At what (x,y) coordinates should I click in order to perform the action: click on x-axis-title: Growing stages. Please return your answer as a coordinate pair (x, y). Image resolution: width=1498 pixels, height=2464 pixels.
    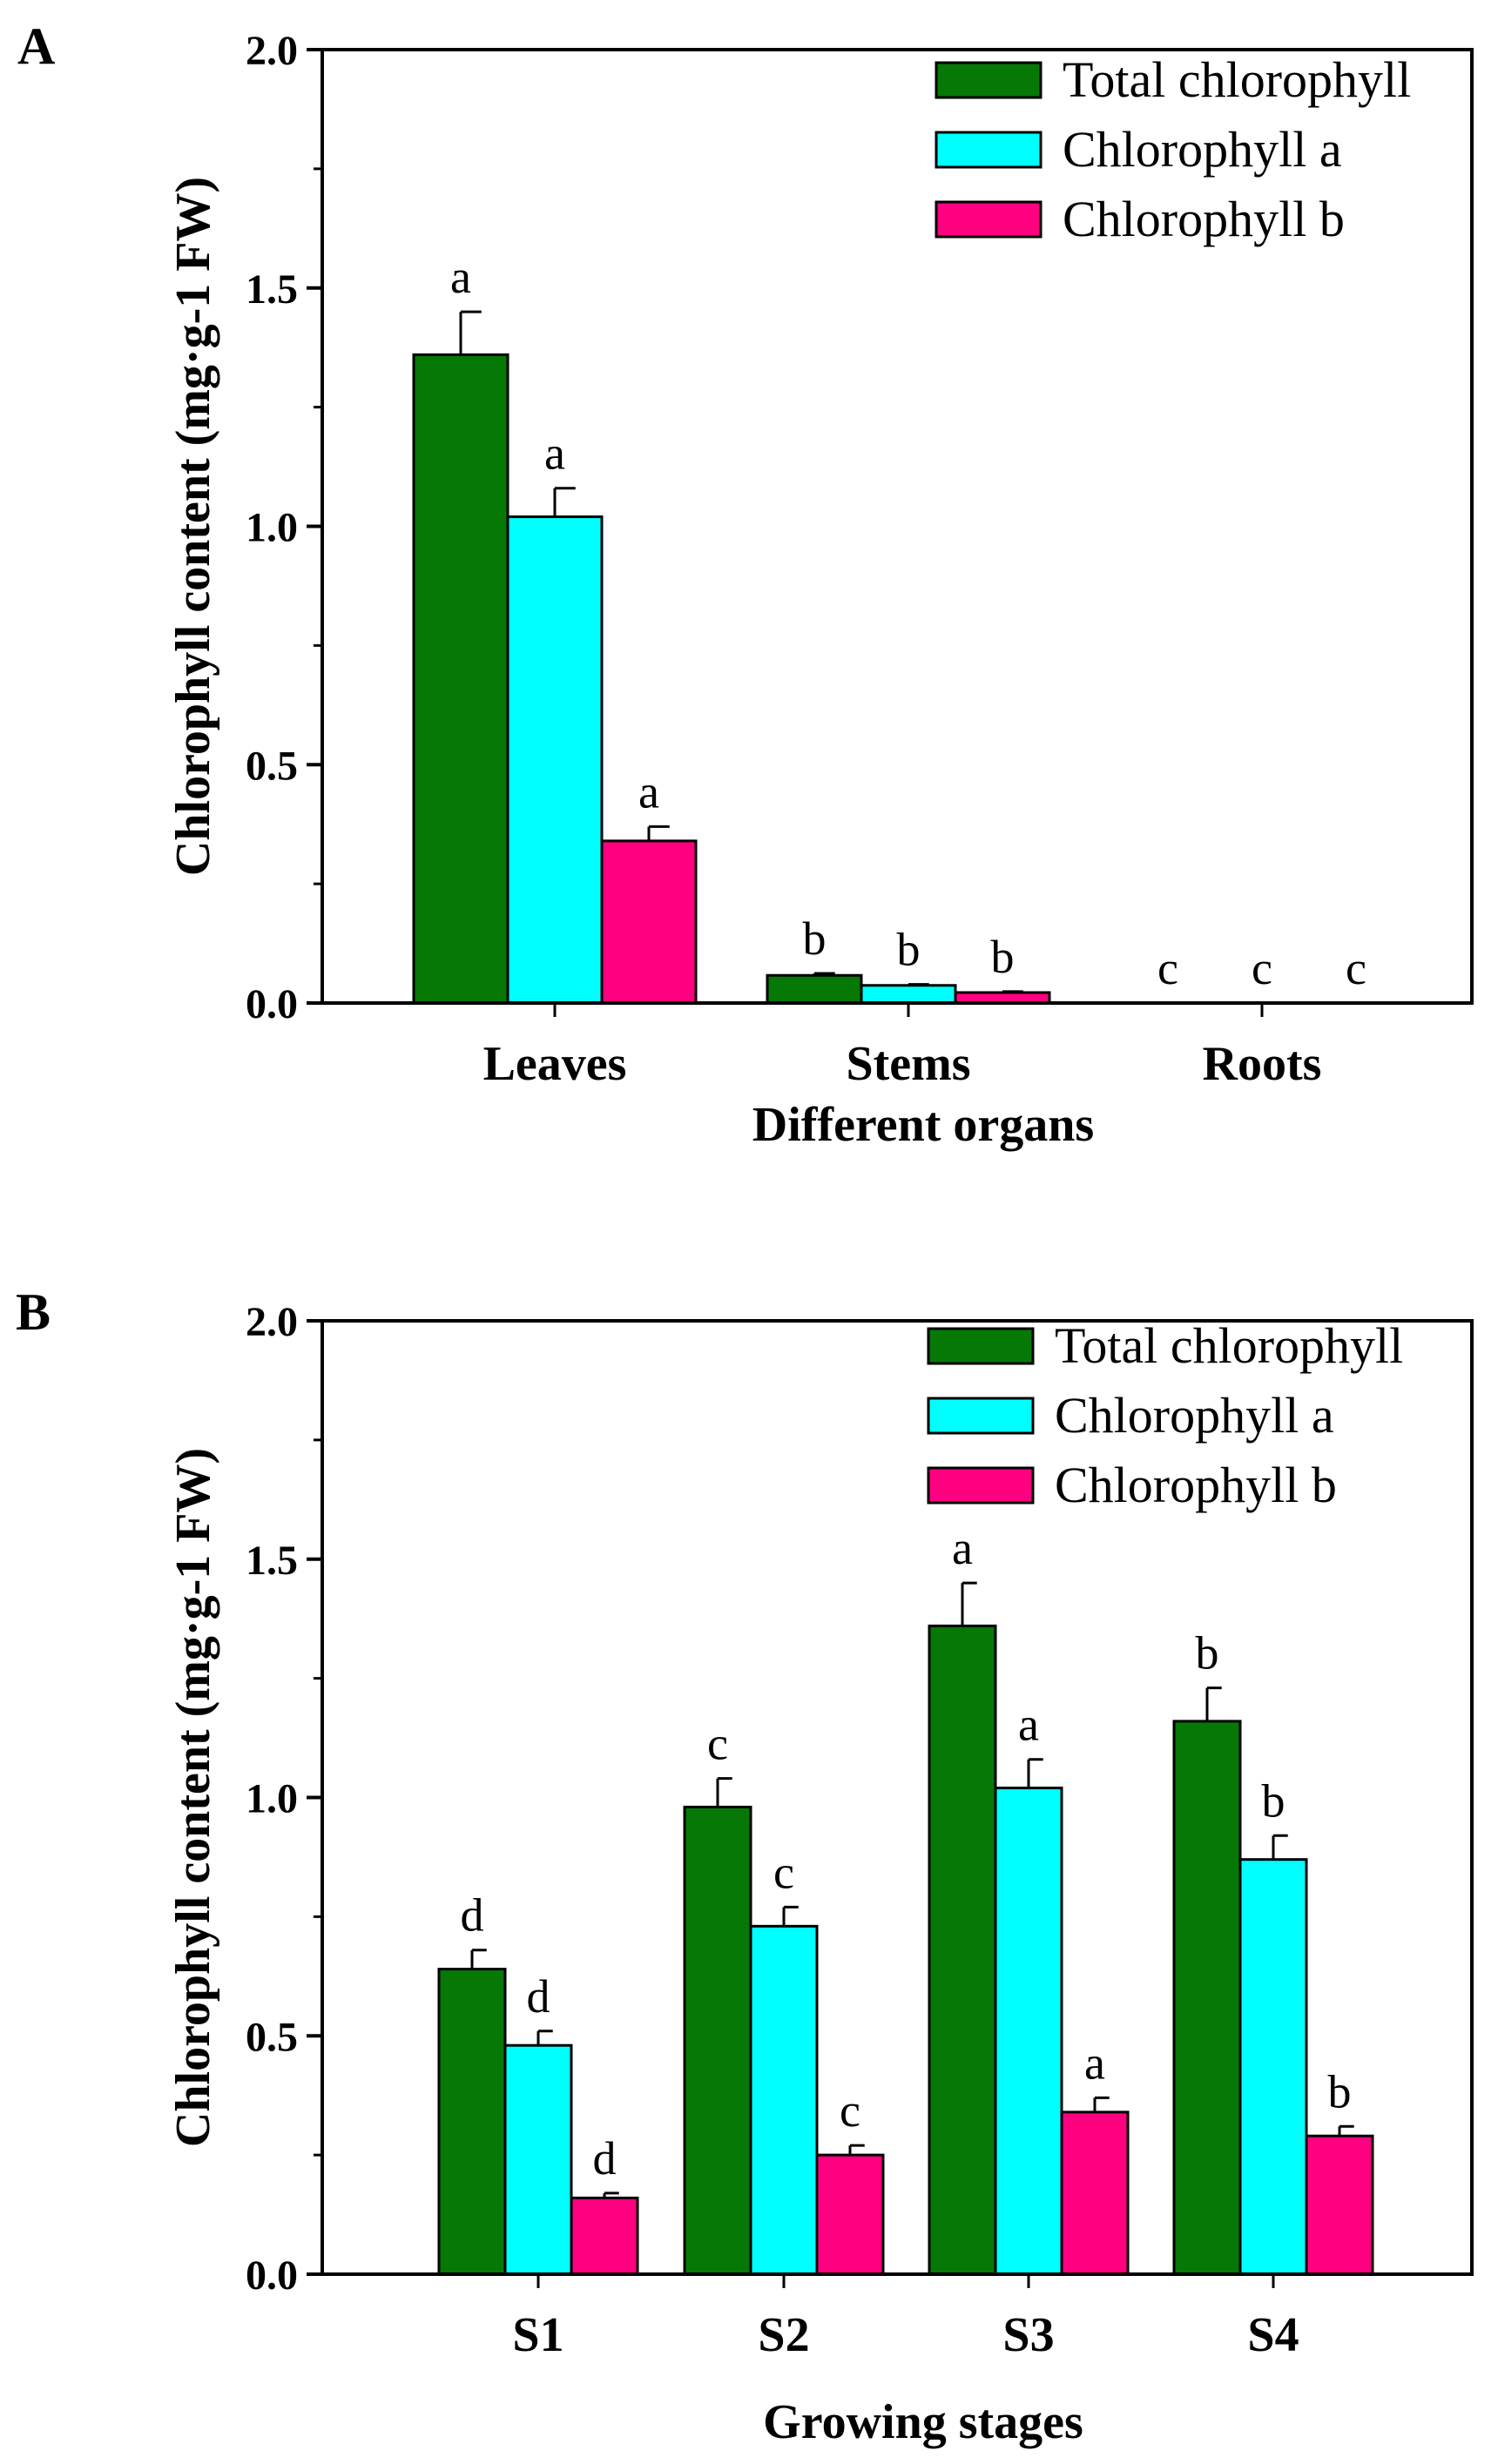
    Looking at the image, I should click on (923, 2422).